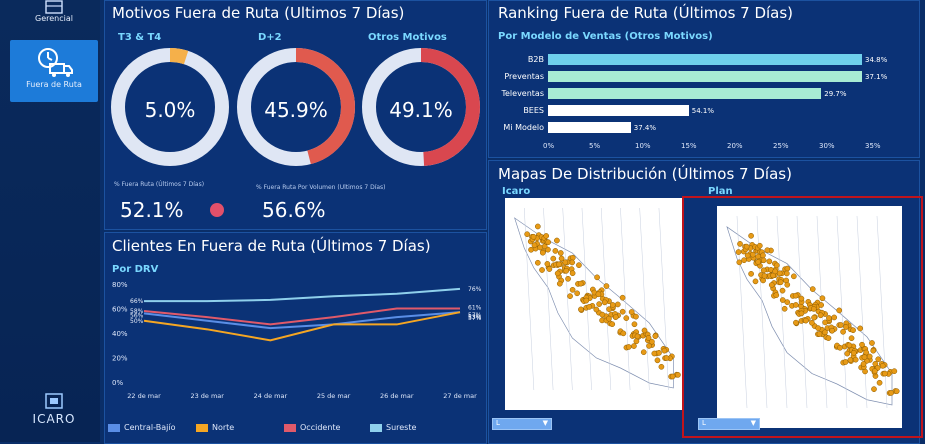 This screenshot has width=925, height=444. What do you see at coordinates (271, 396) in the screenshot?
I see `x-tick-label: 24 de mar` at bounding box center [271, 396].